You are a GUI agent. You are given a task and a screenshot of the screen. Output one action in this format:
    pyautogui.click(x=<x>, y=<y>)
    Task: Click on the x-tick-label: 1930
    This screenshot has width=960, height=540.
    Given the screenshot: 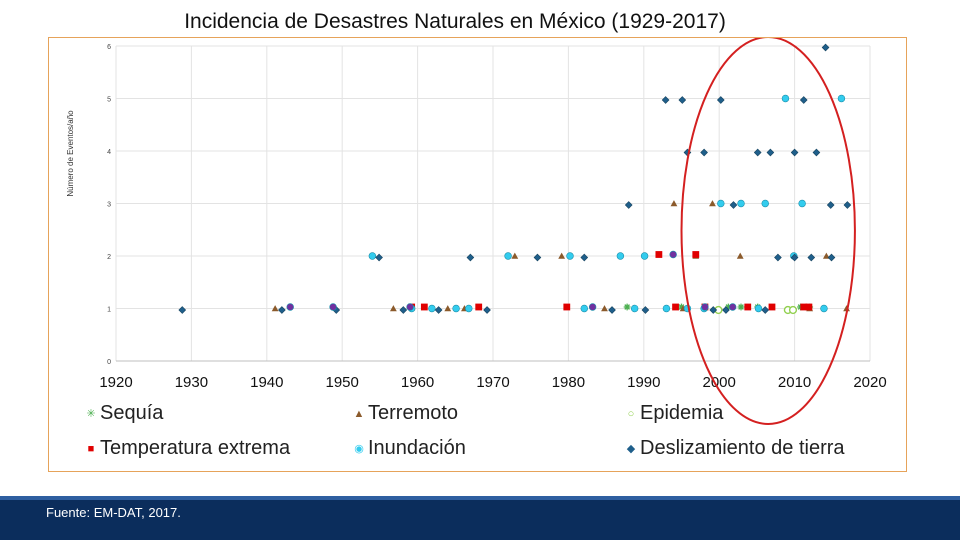 What is the action you would take?
    pyautogui.click(x=191, y=382)
    